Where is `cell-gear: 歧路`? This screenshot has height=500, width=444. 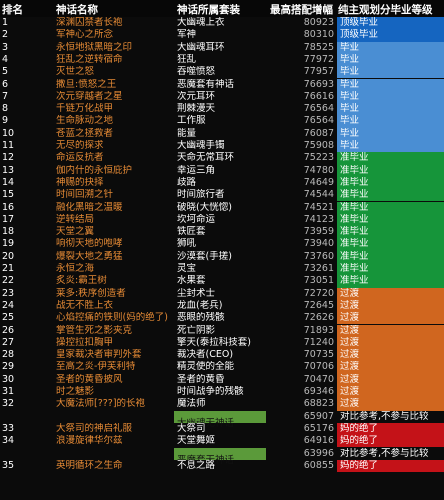 cell-gear: 歧路 is located at coordinates (187, 182).